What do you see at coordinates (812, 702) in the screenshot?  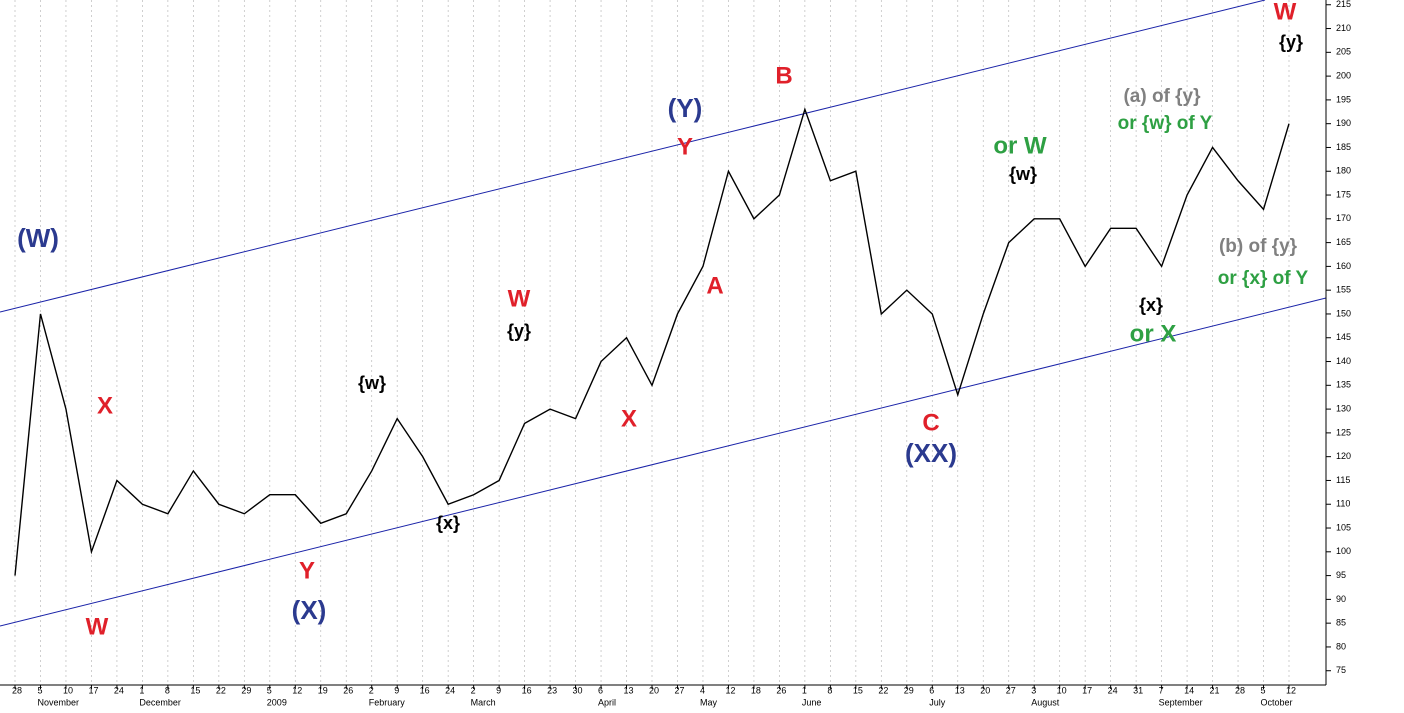 I see `month-label: June` at bounding box center [812, 702].